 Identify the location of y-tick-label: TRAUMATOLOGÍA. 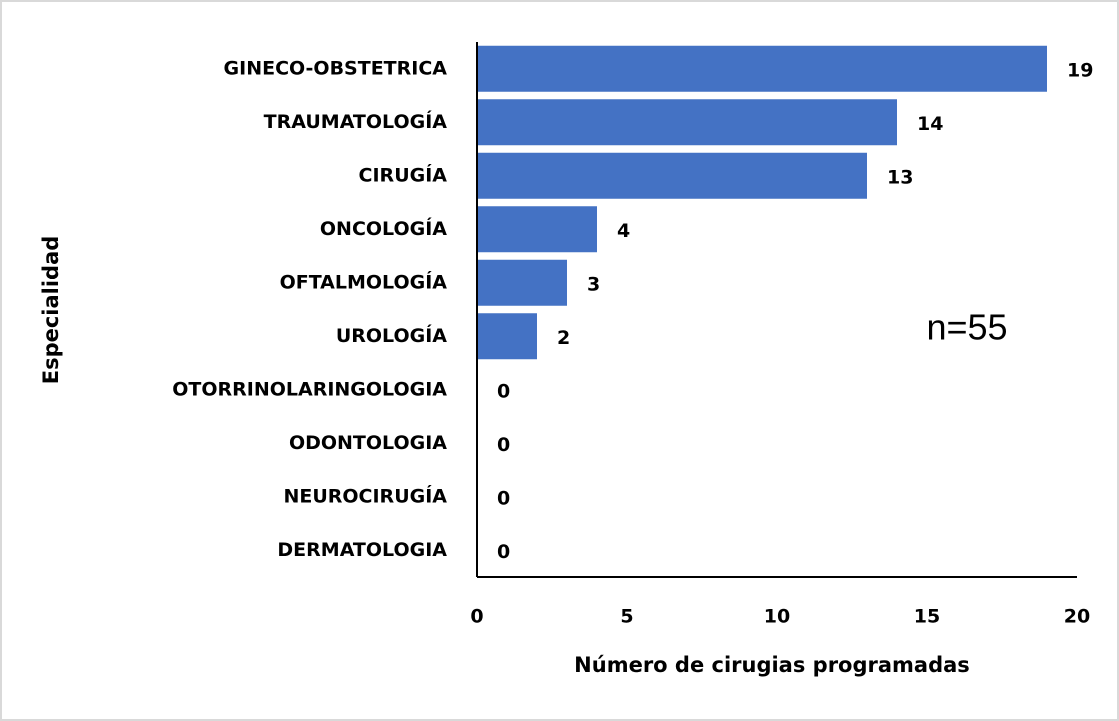
(356, 121).